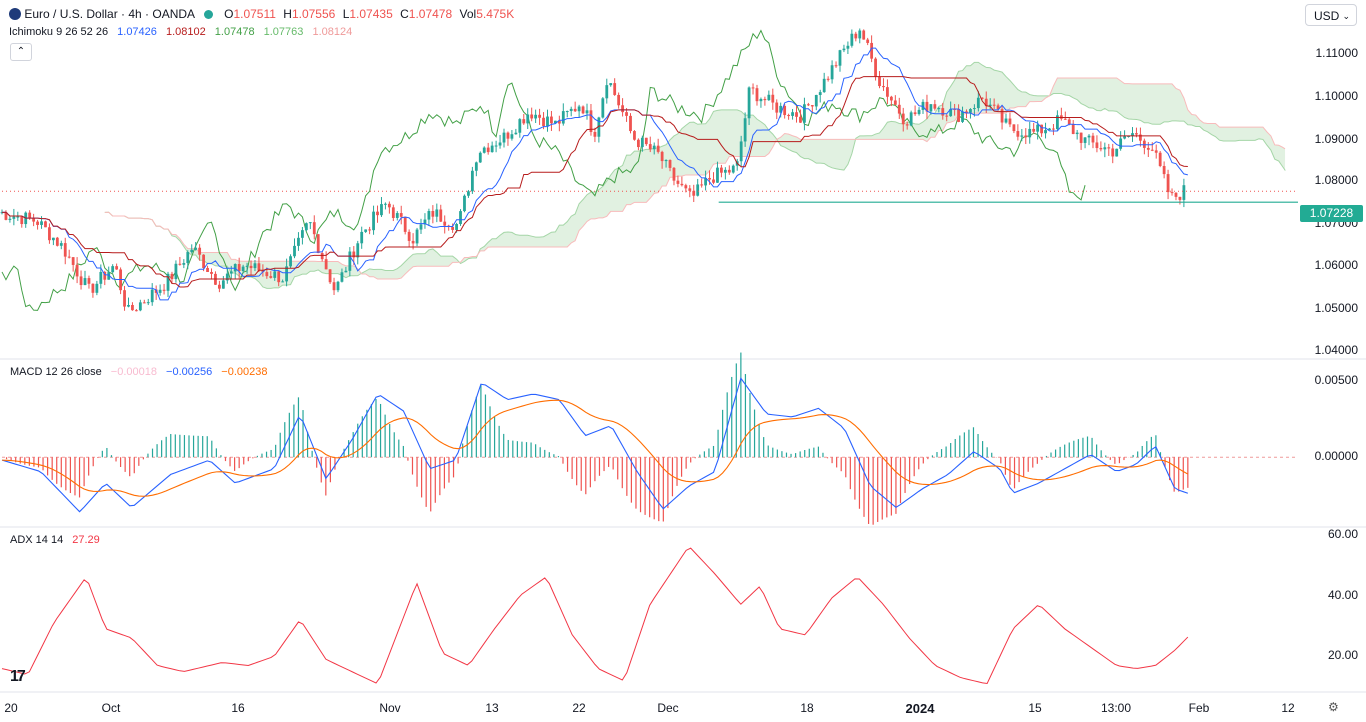  Describe the element at coordinates (1342, 534) in the screenshot. I see `adx-tick-1: 60.00` at that location.